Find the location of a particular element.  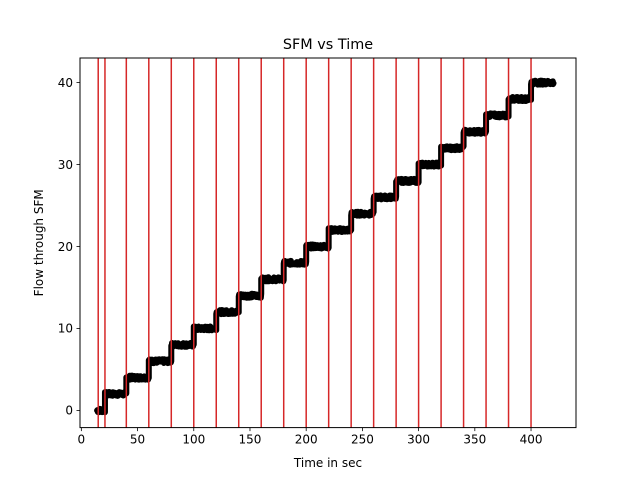

x-tick-label: 400 is located at coordinates (531, 440).